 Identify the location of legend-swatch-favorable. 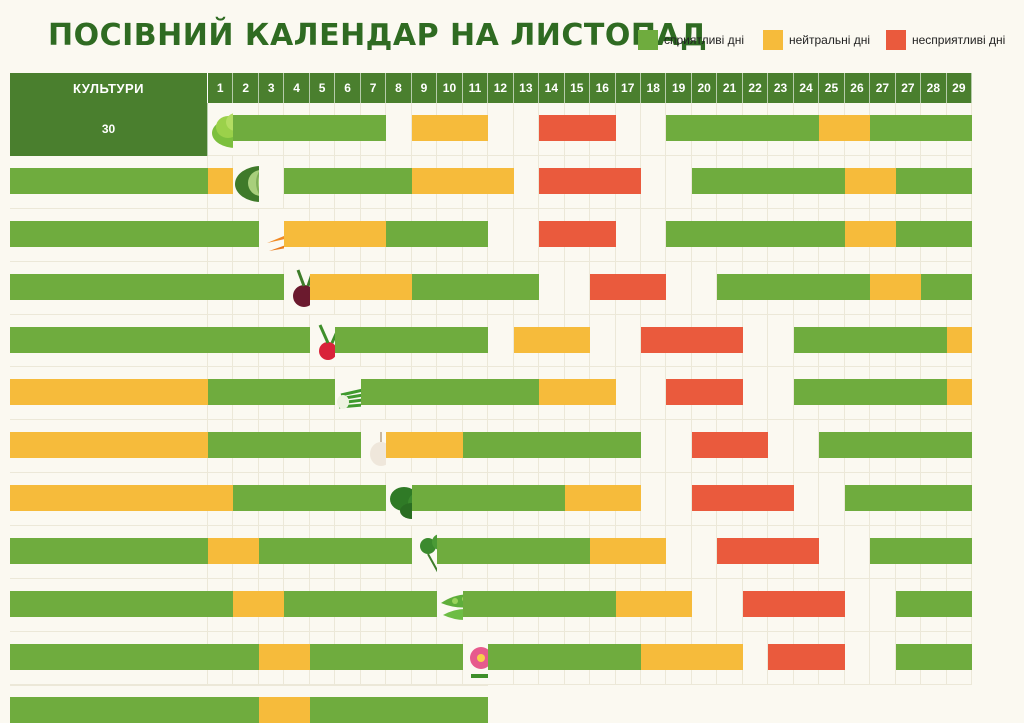
(648, 40).